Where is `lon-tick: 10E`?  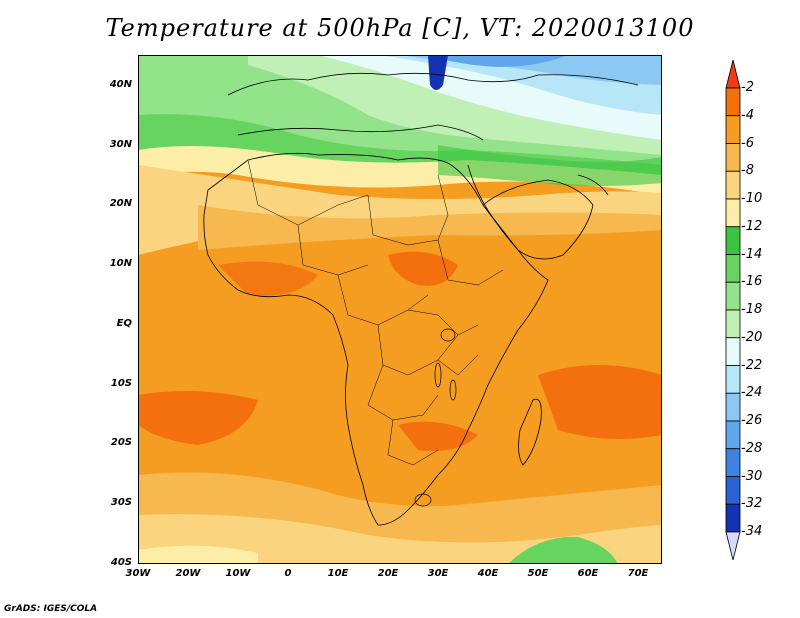 lon-tick: 10E is located at coordinates (338, 573).